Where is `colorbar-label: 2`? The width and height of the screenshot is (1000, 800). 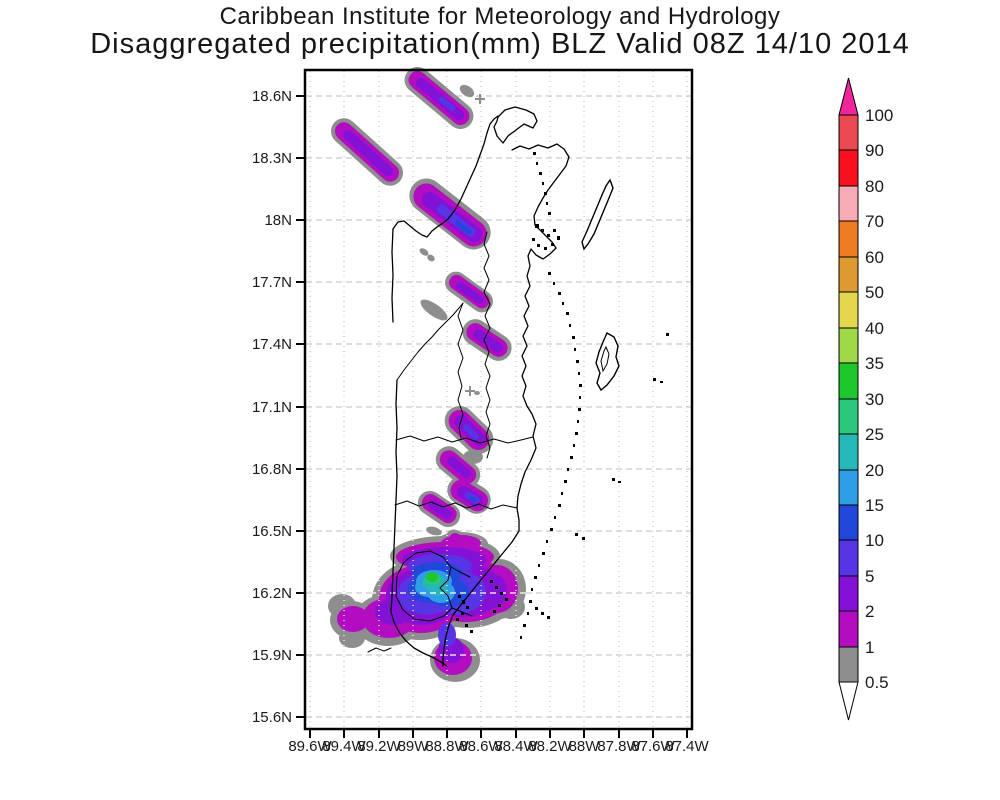
colorbar-label: 2 is located at coordinates (869, 611).